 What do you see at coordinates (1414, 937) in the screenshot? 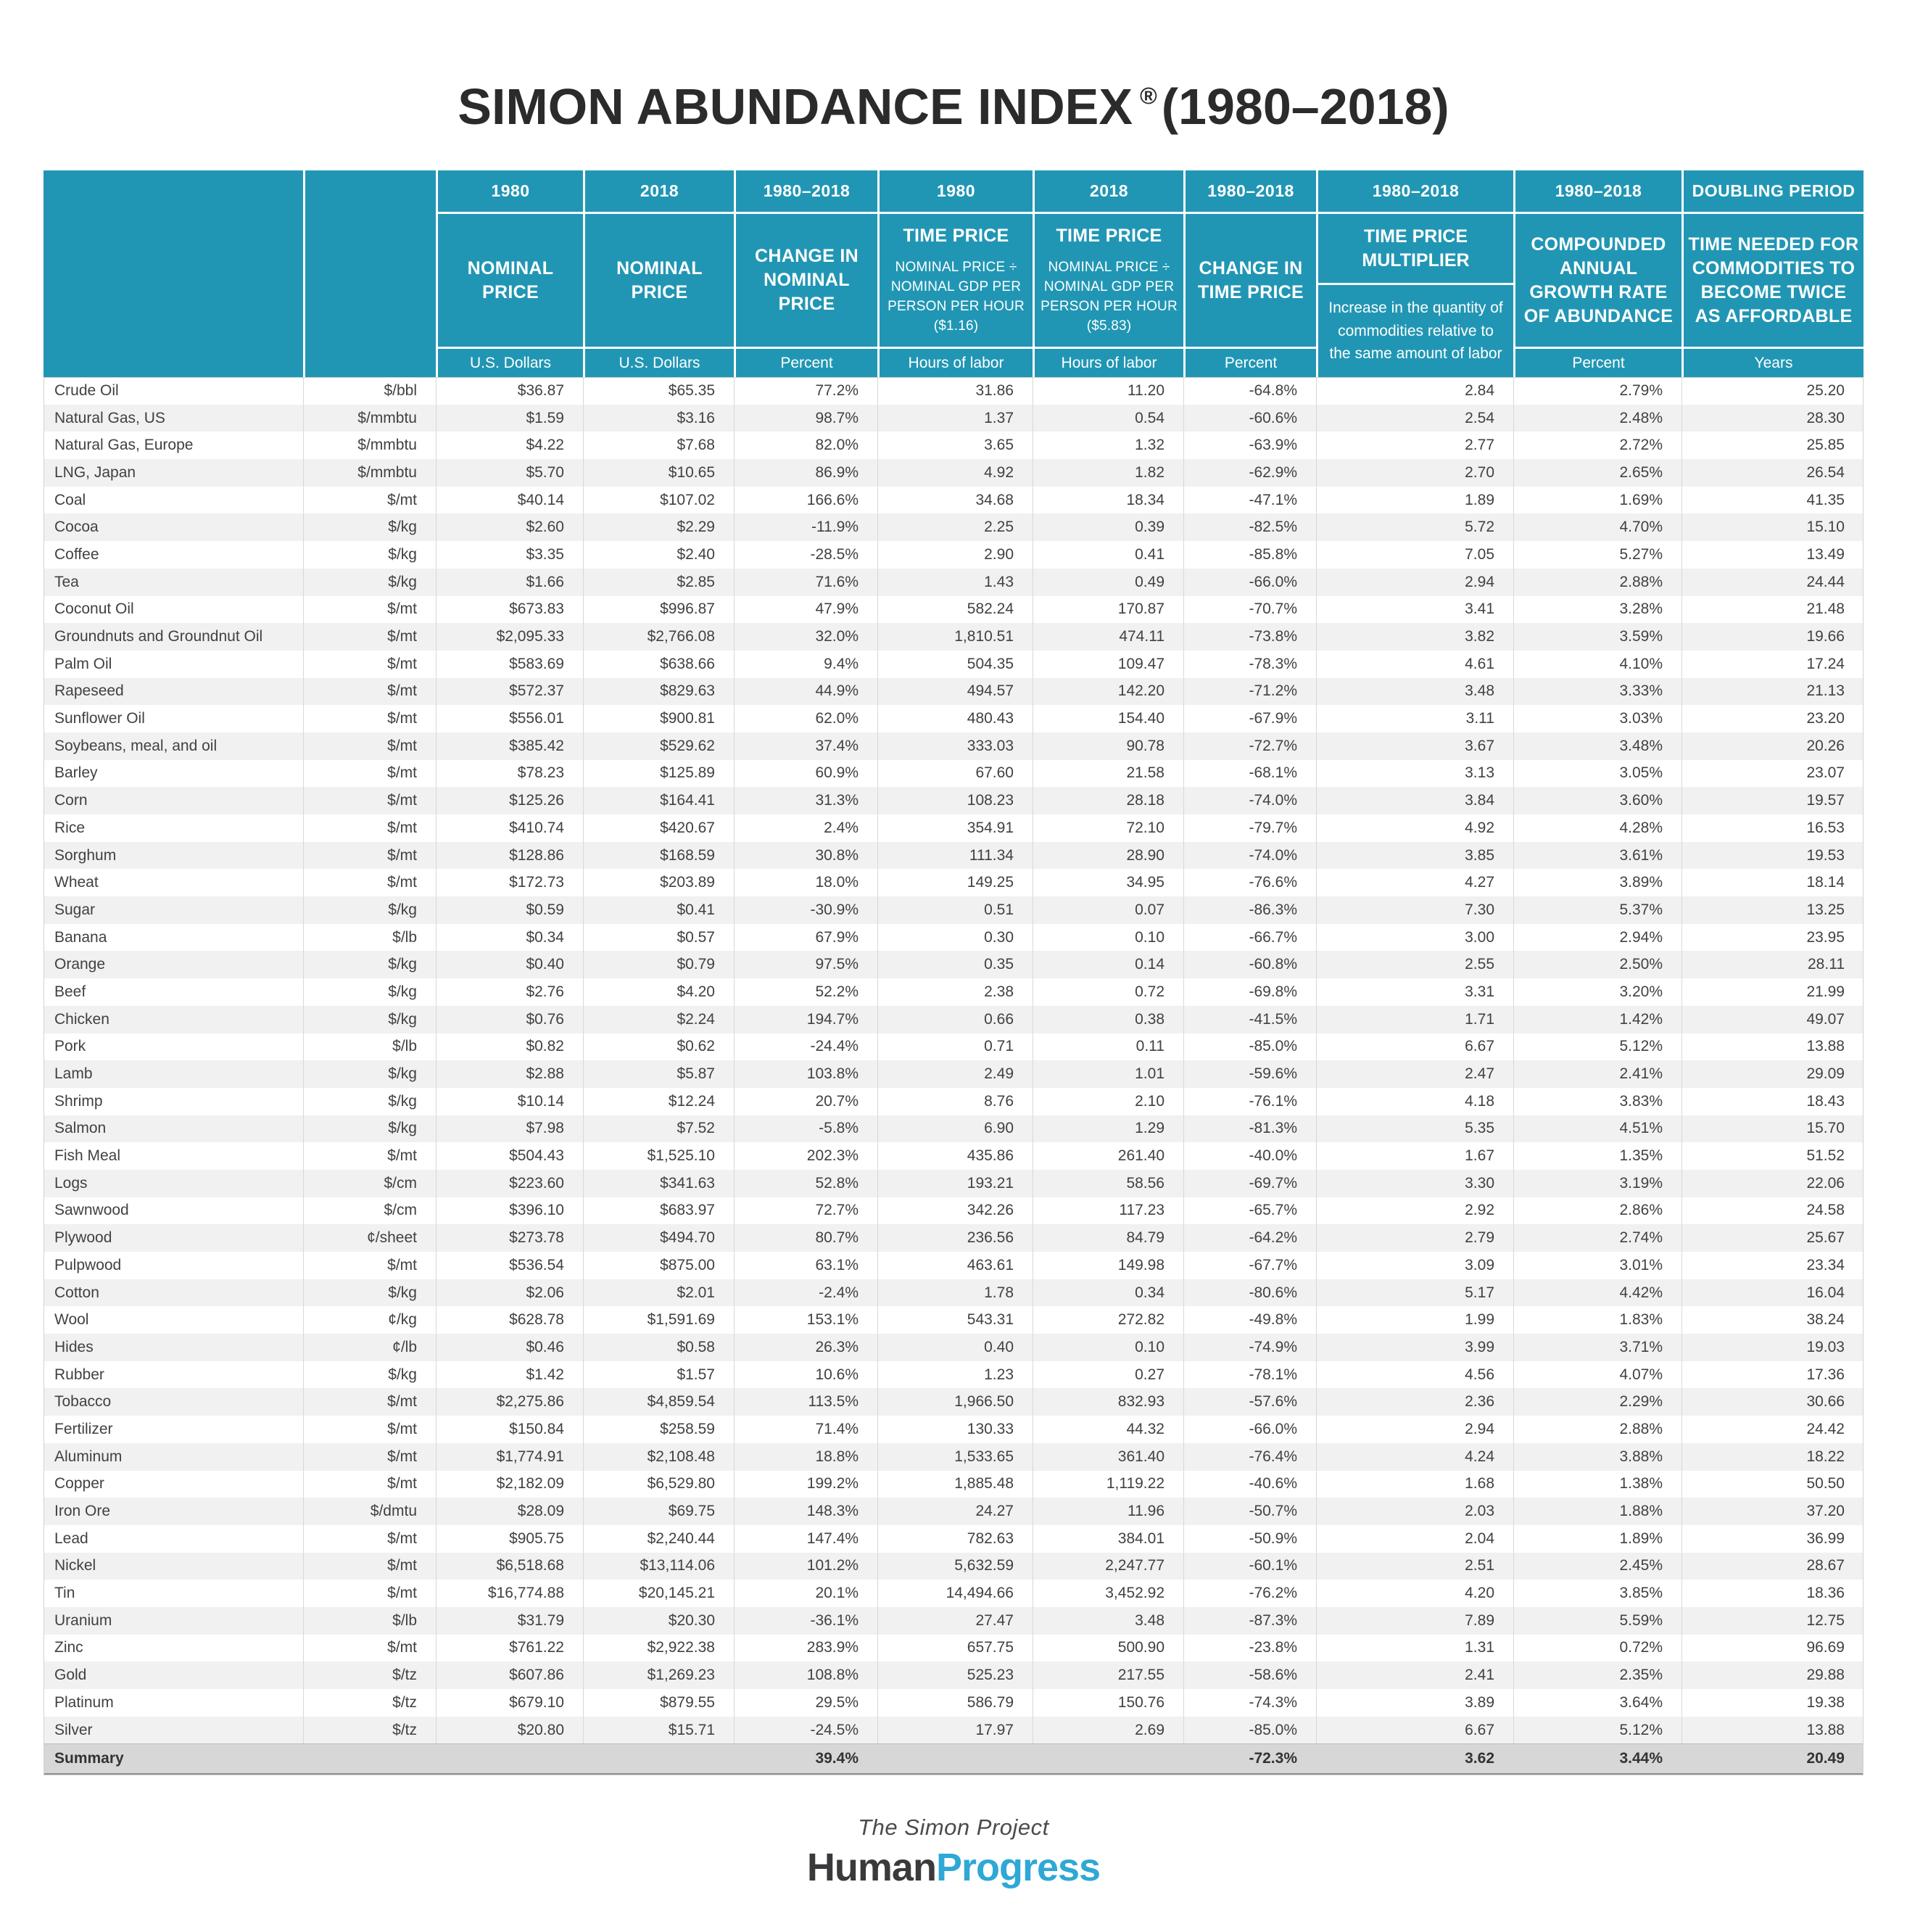
I see `multiplier-cell: 3.00` at bounding box center [1414, 937].